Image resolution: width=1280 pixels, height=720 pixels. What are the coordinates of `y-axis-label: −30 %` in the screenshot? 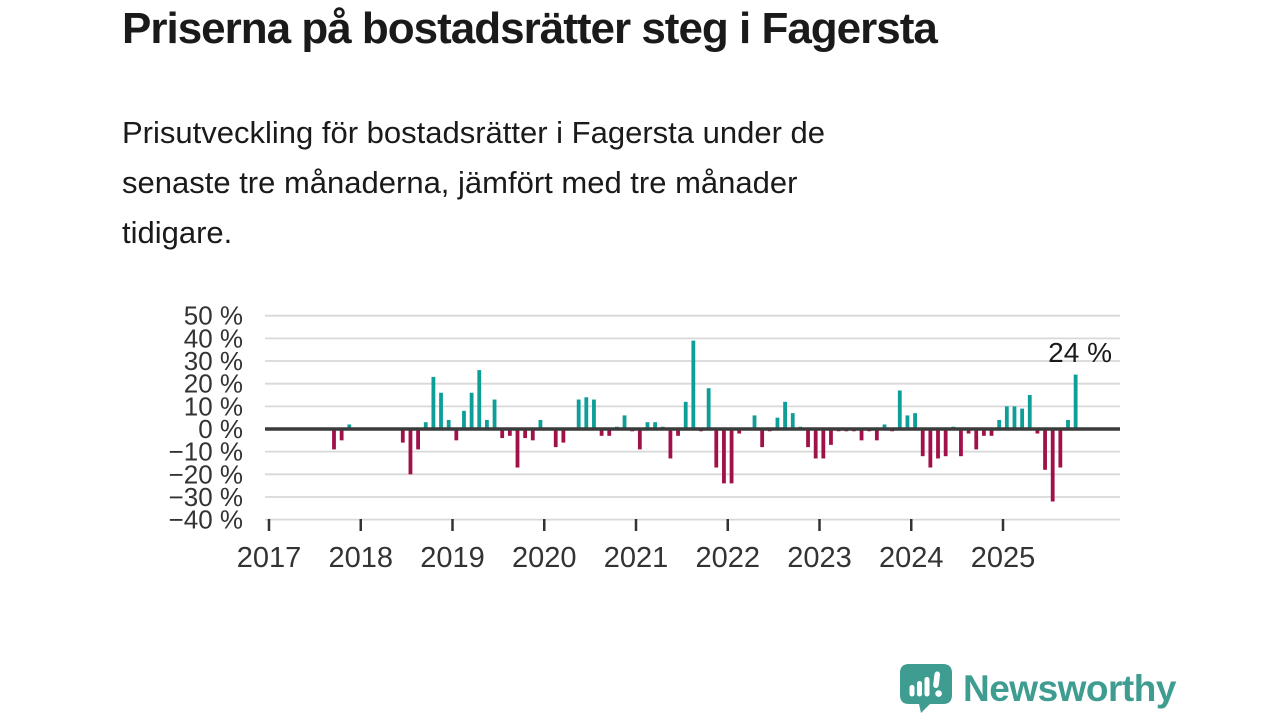 It's located at (206, 497).